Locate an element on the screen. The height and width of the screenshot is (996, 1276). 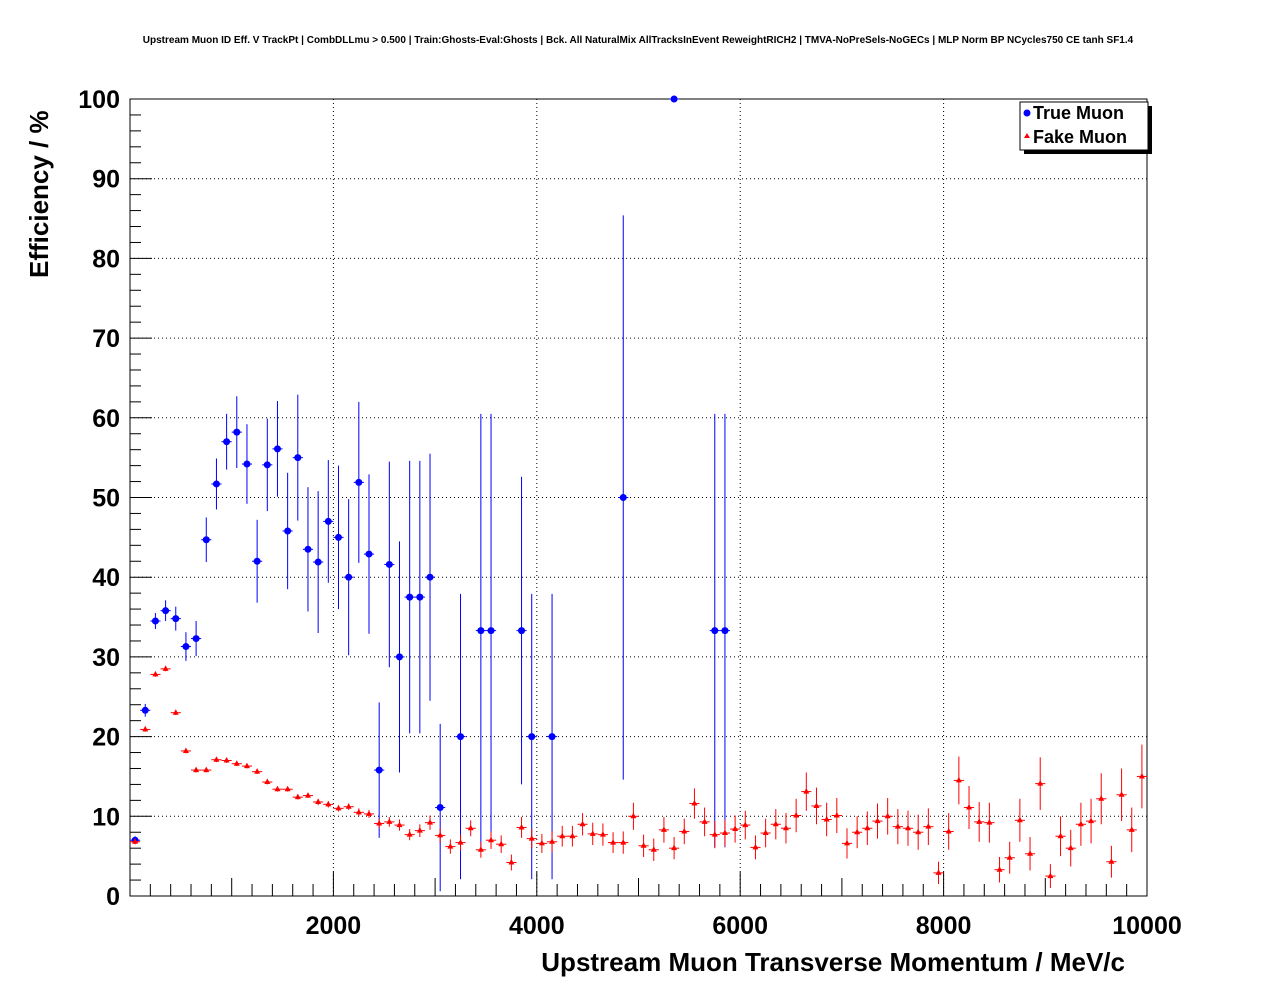
y-tick-label: 80 is located at coordinates (106, 259).